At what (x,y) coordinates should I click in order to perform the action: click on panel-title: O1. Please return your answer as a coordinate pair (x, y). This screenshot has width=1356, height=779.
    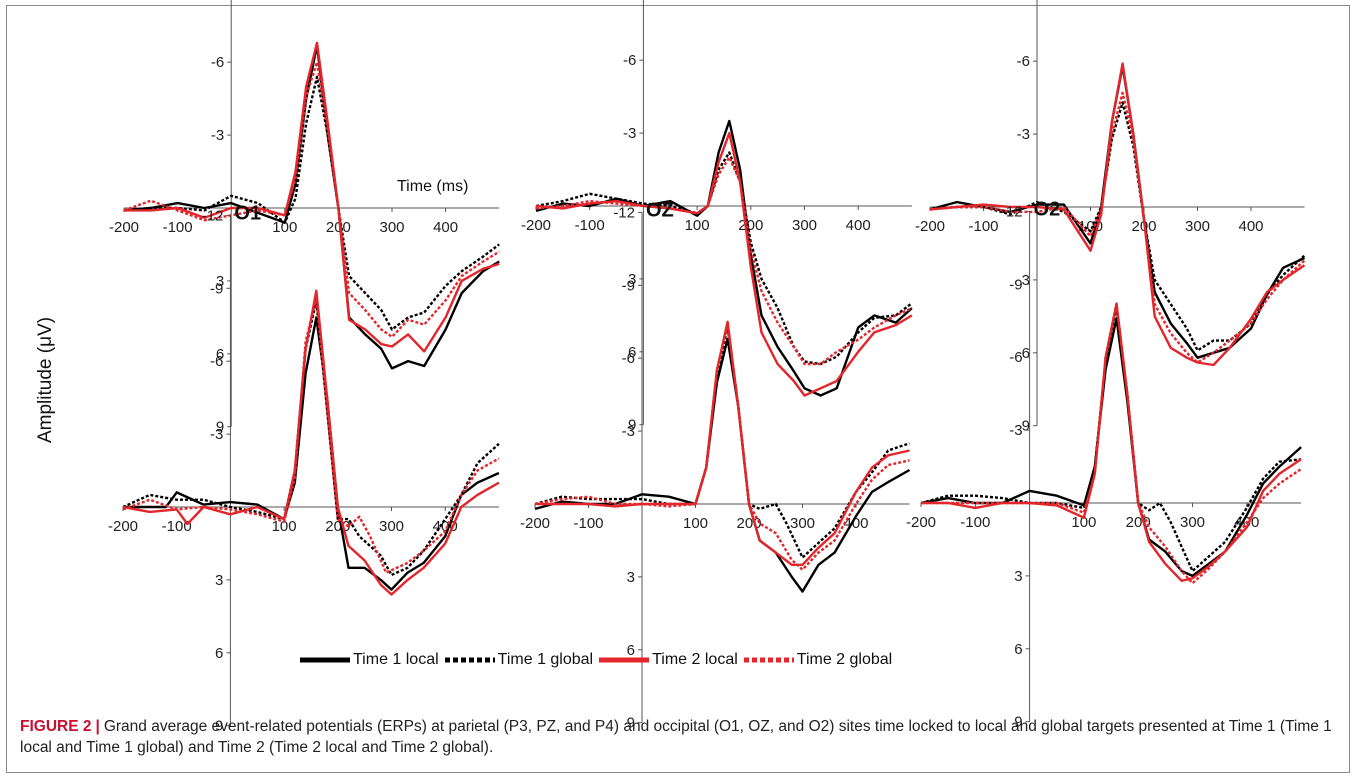
    Looking at the image, I should click on (247, 213).